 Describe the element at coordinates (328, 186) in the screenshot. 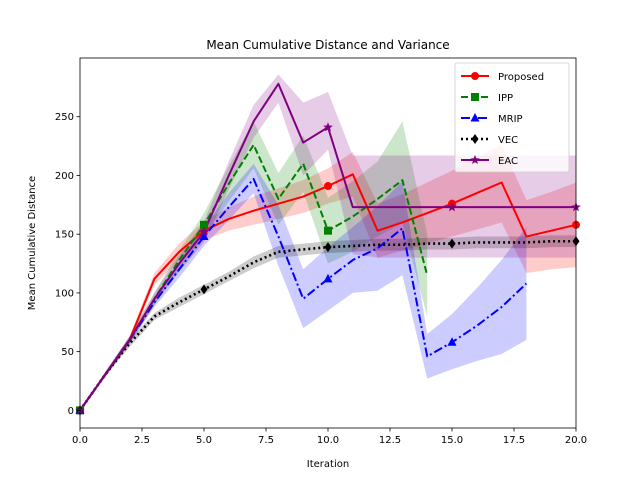

I see `proposed-data-point` at that location.